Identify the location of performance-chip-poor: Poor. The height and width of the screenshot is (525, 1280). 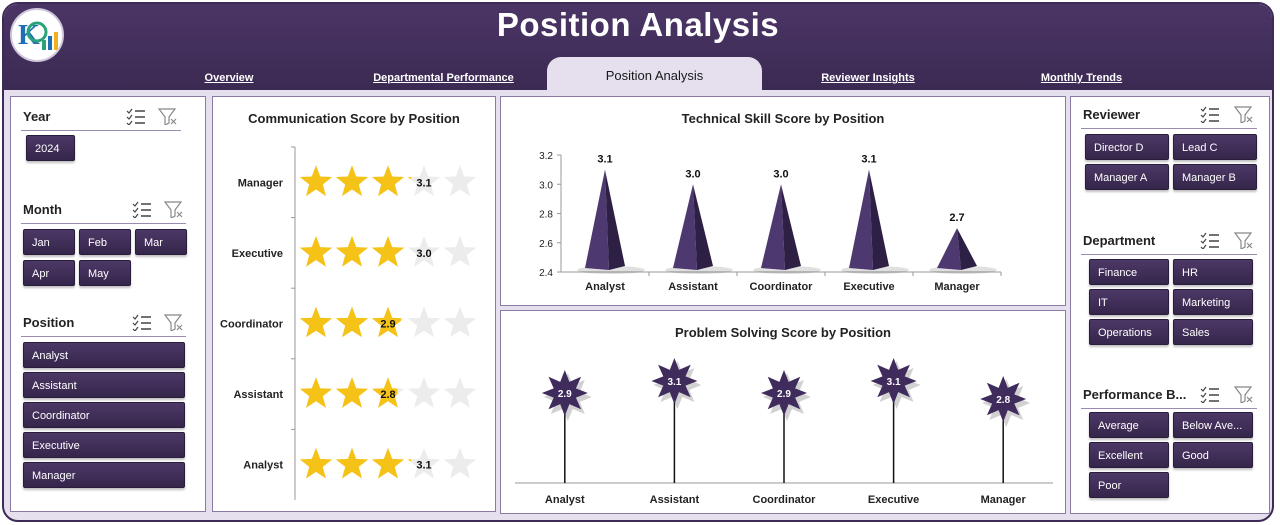
(1129, 485).